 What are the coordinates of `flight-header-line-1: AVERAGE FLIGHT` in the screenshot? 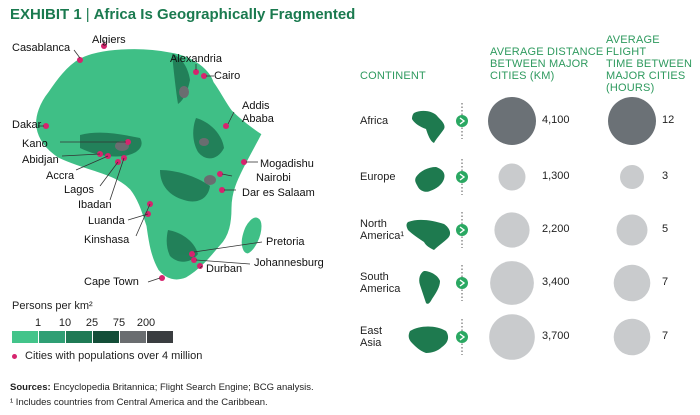 It's located at (633, 46).